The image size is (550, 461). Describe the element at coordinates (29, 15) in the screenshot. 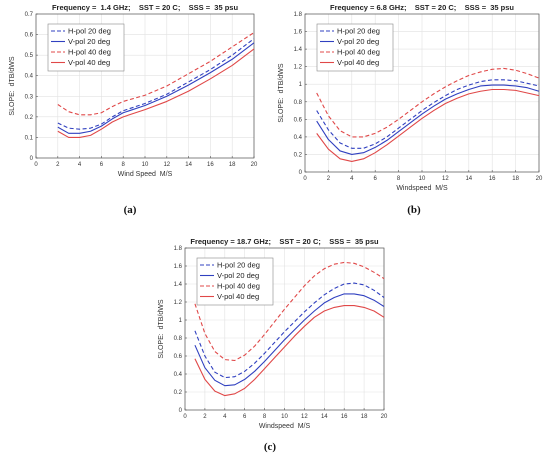

I see `y-tick-label: 0.7` at that location.